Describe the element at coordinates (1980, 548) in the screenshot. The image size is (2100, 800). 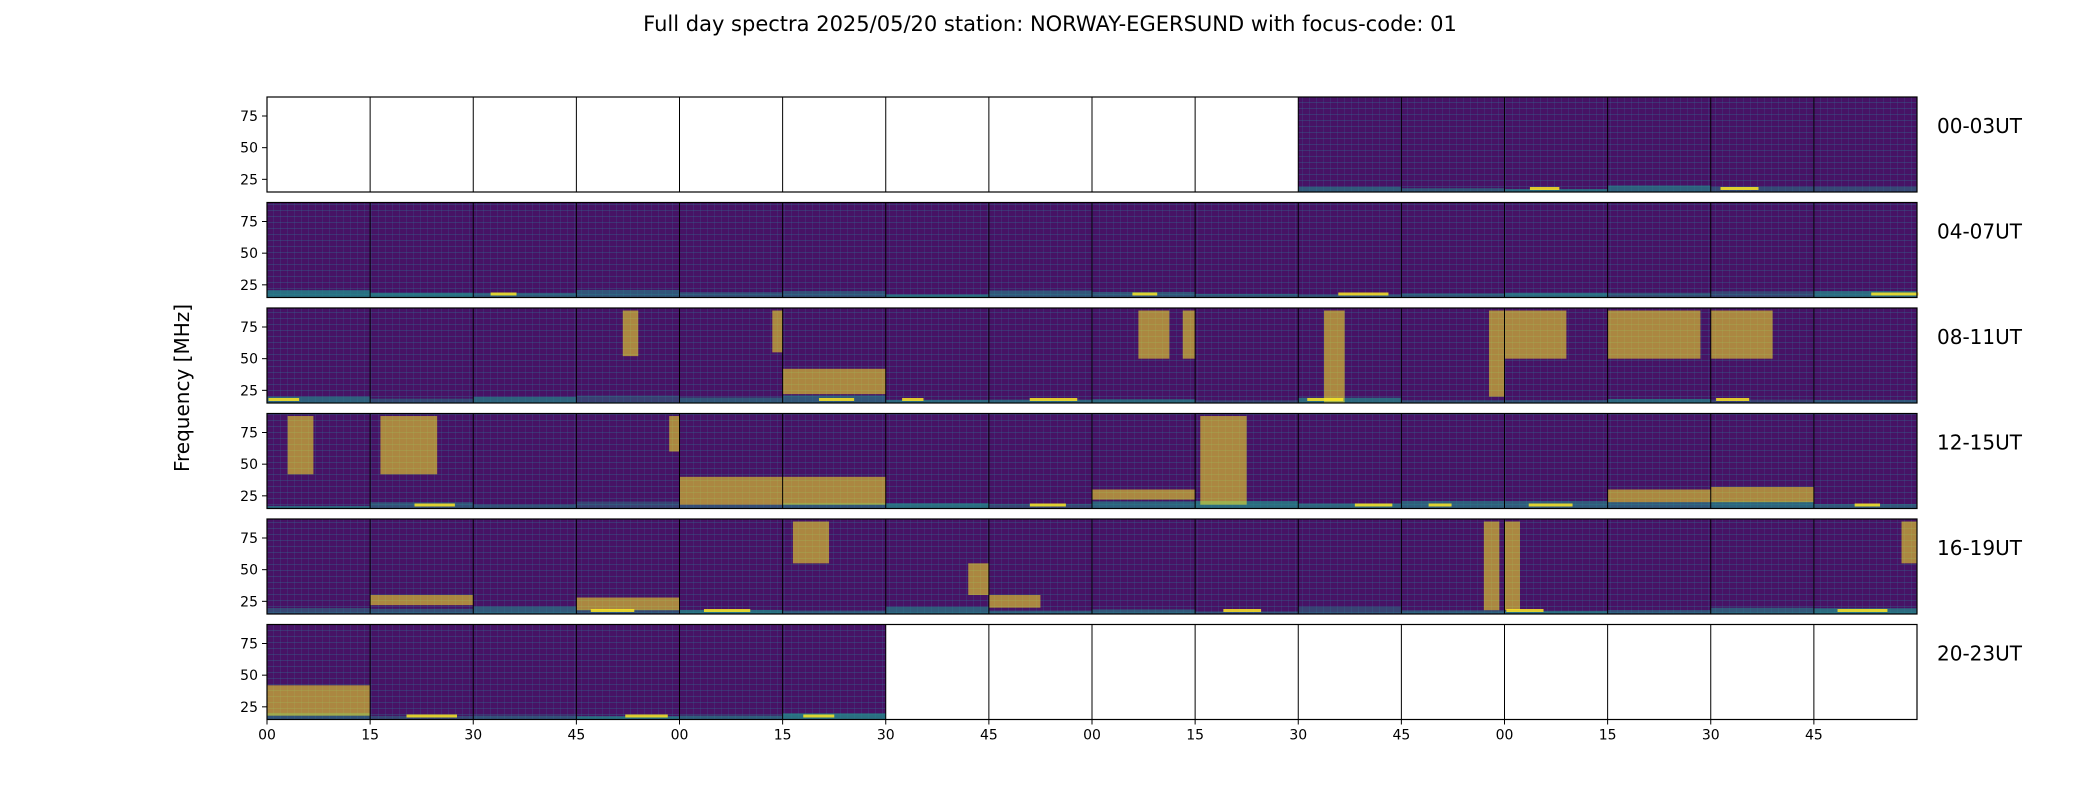
I see `row-time-label: 16-19UT` at that location.